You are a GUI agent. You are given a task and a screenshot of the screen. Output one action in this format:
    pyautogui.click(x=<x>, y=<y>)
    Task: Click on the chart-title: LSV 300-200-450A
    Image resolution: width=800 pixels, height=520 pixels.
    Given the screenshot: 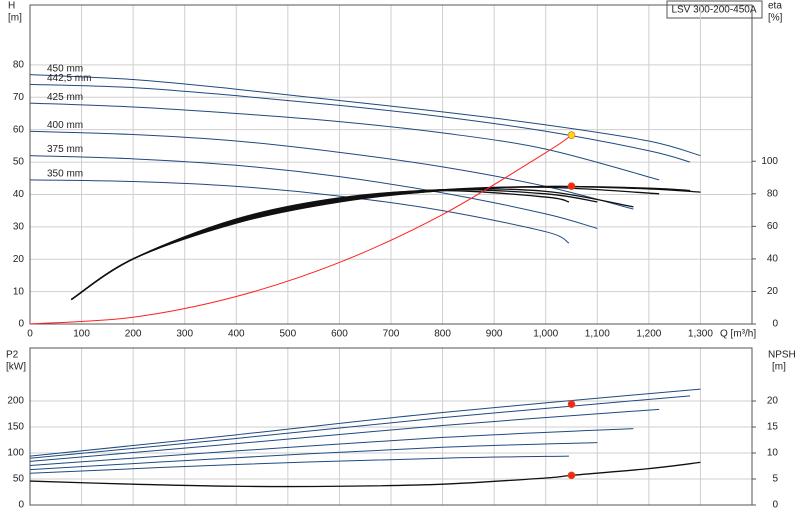 What is the action you would take?
    pyautogui.click(x=713, y=10)
    